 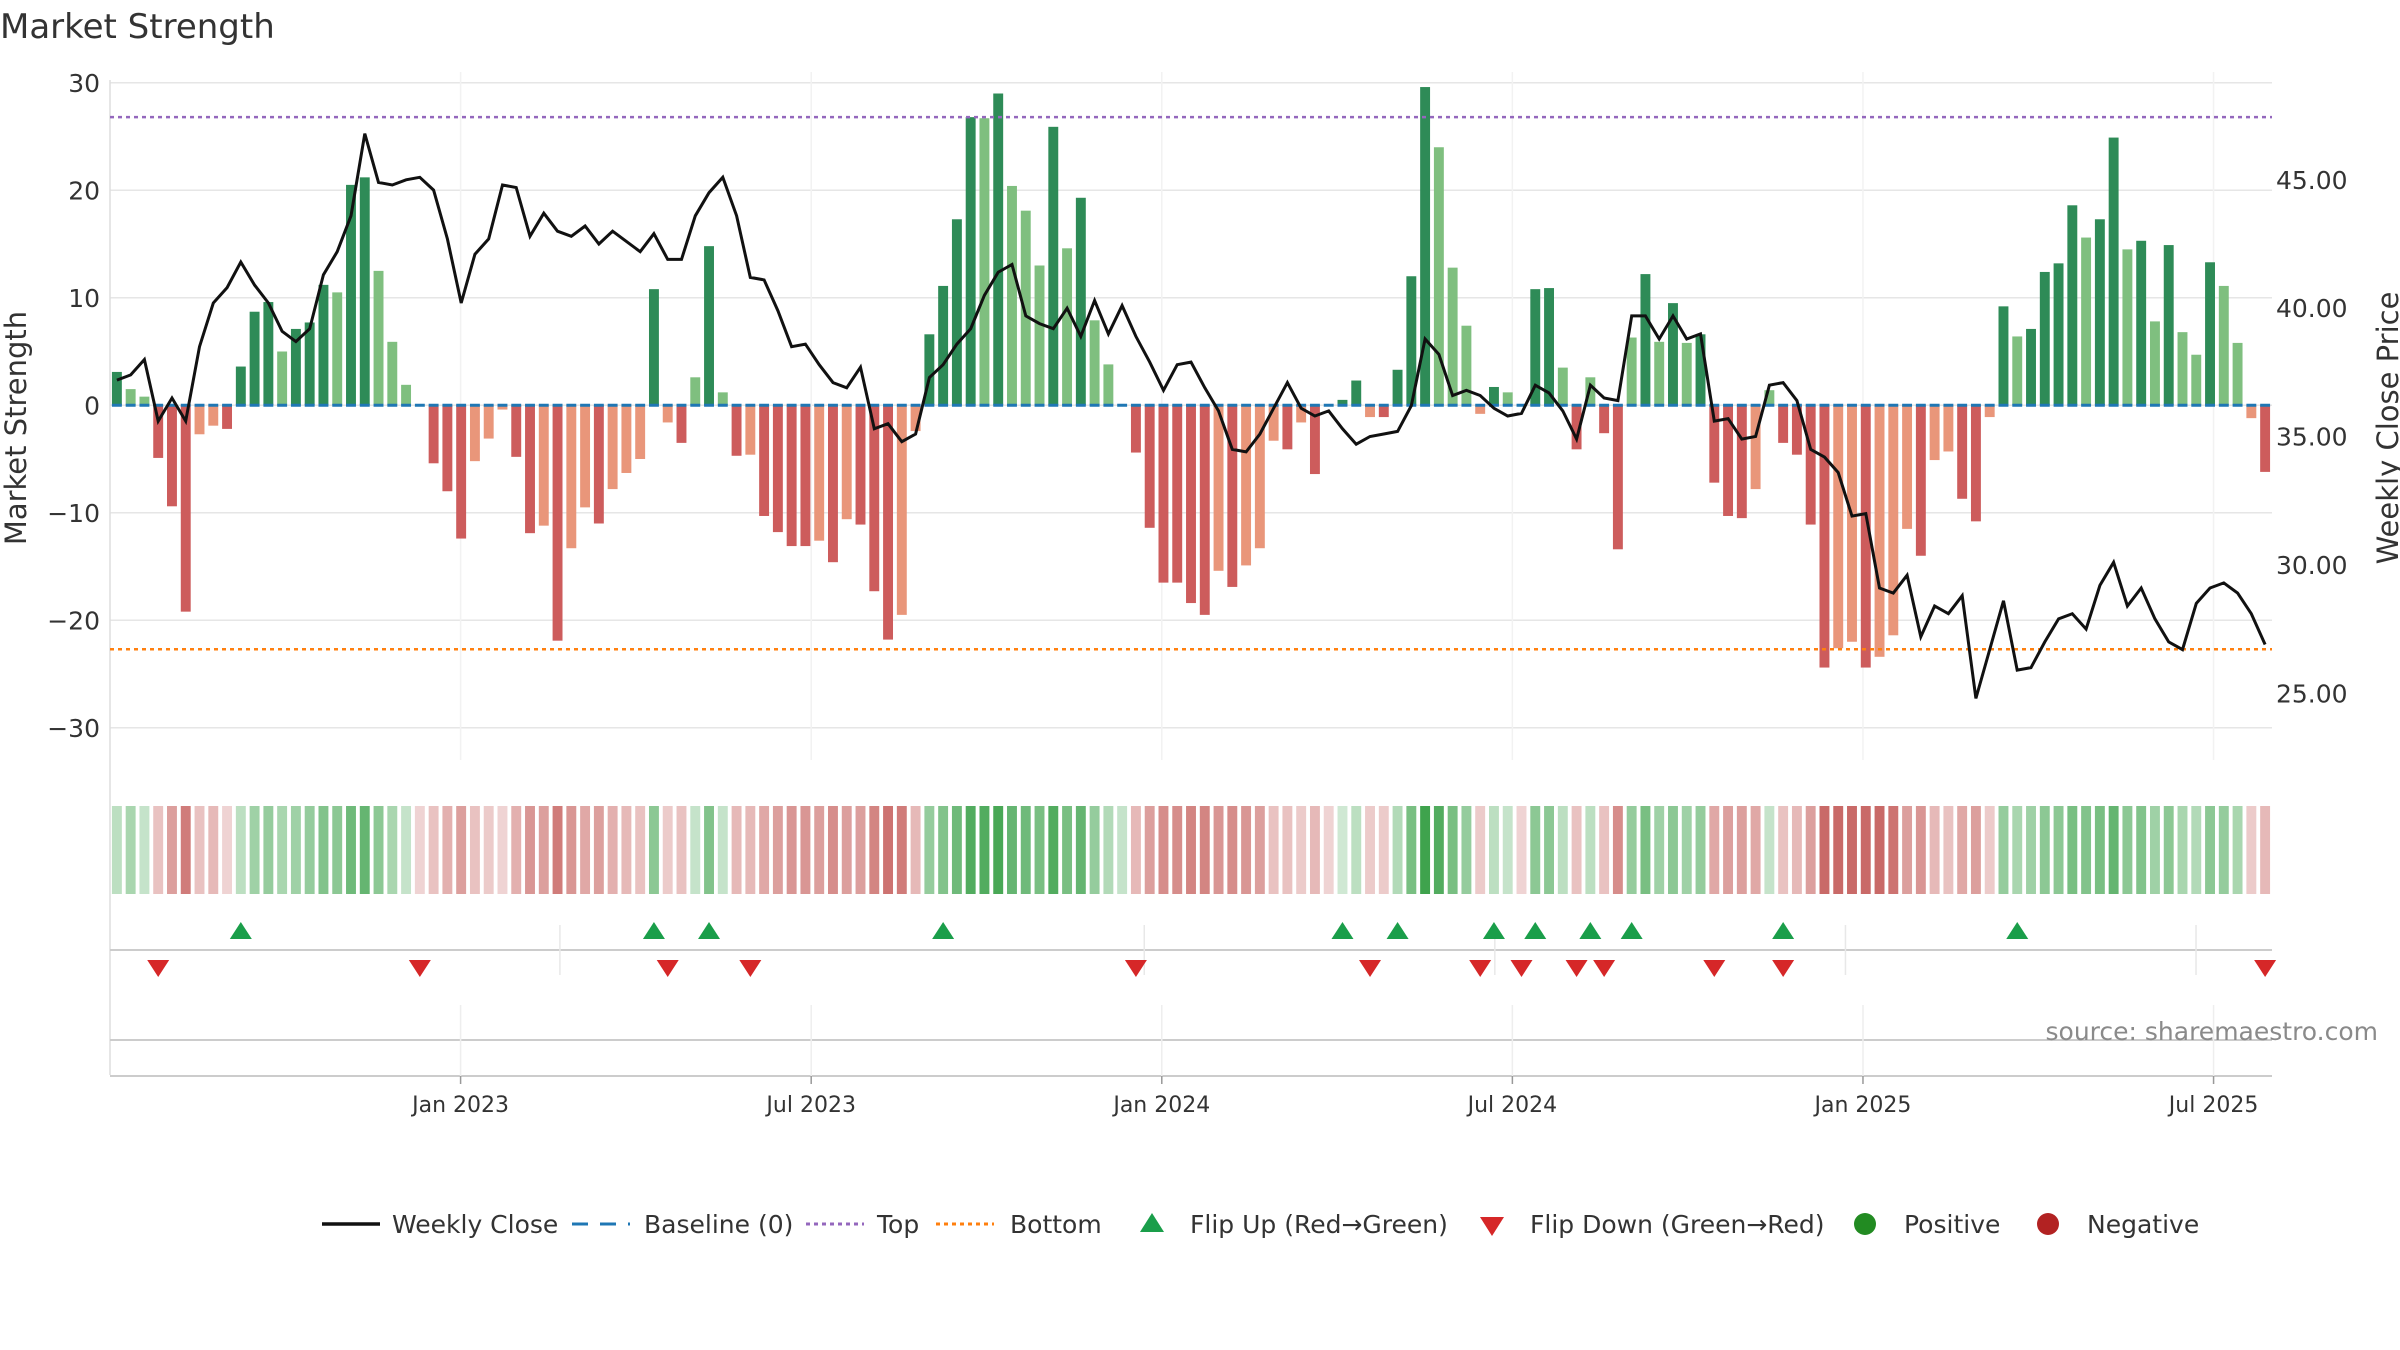 I want to click on legend-swatch-negative, so click(x=2048, y=1224).